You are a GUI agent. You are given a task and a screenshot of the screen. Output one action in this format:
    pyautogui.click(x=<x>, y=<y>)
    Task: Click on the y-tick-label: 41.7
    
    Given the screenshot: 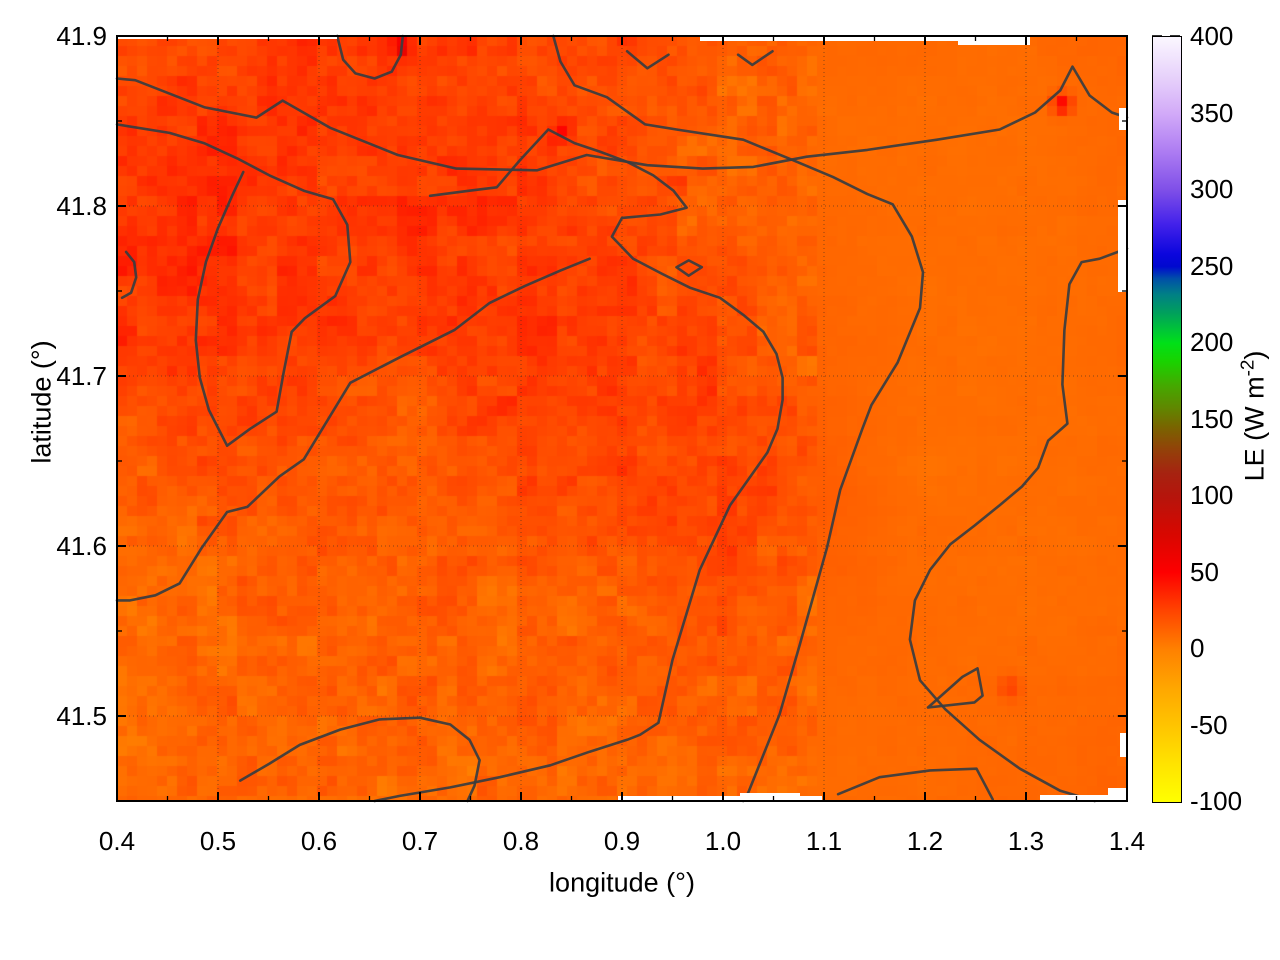 What is the action you would take?
    pyautogui.click(x=81, y=376)
    